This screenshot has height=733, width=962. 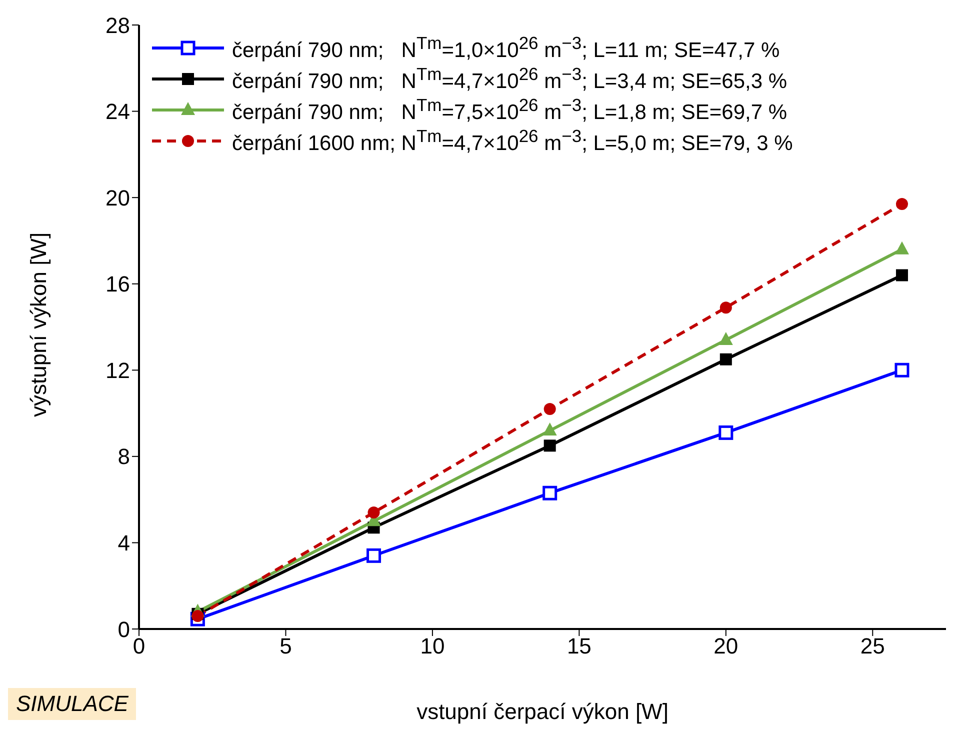 I want to click on x-tick-label: 20, so click(x=726, y=646).